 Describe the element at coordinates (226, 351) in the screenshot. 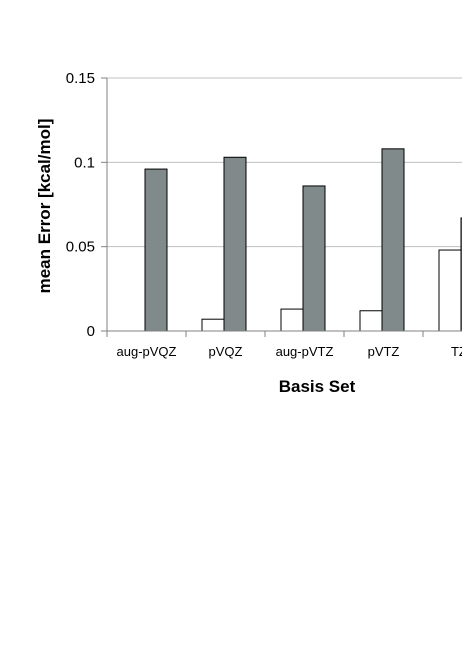

I see `x-category-label: pVQZ` at that location.